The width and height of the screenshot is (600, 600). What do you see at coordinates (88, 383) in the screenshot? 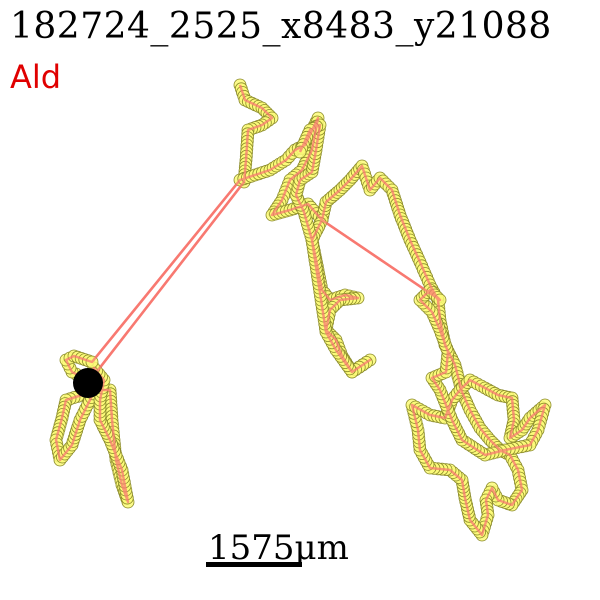
I see `start-point-marker` at bounding box center [88, 383].